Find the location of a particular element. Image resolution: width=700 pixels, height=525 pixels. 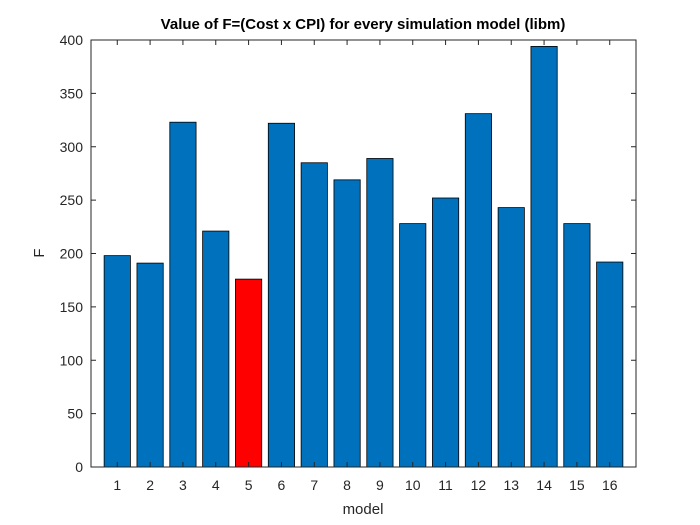

x-tick-label-13: 13 is located at coordinates (511, 485).